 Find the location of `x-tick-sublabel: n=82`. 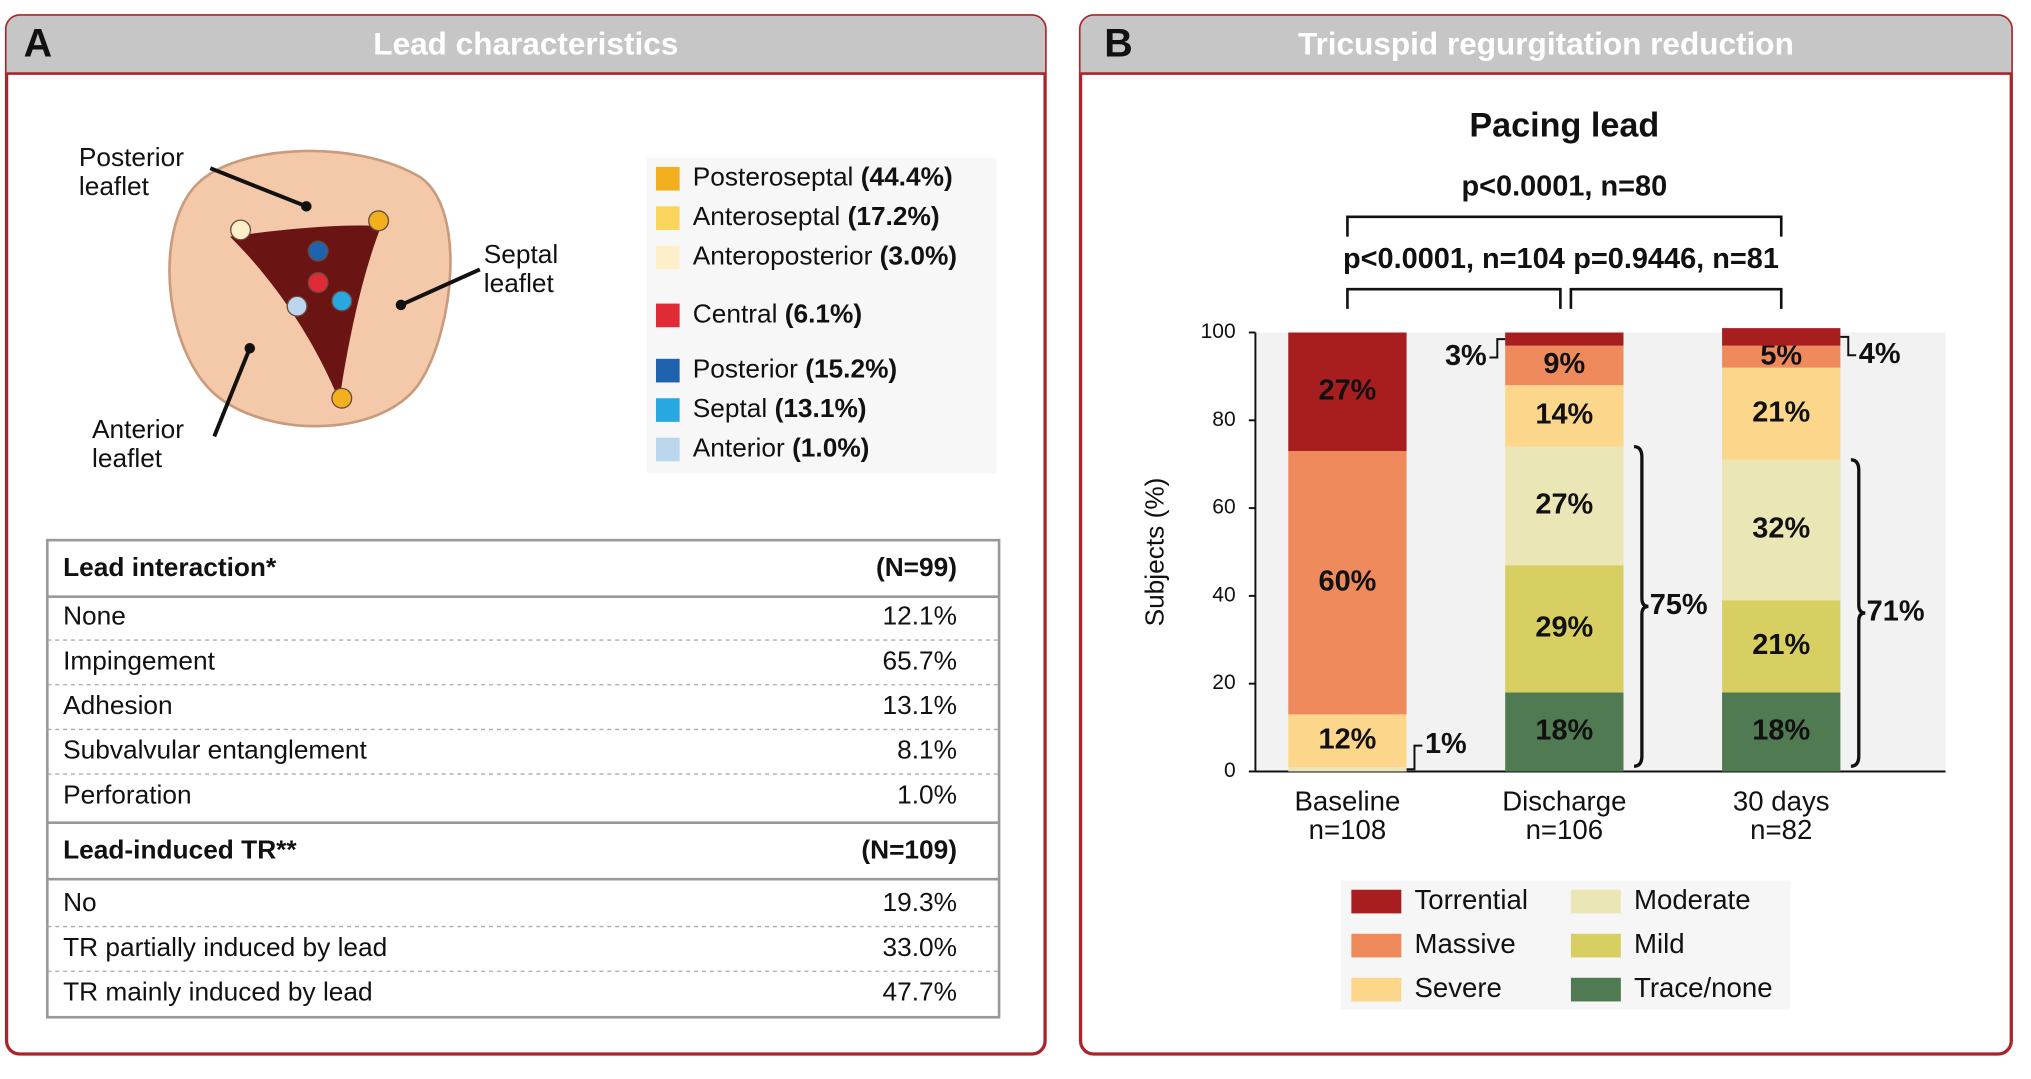

x-tick-sublabel: n=82 is located at coordinates (1781, 829).